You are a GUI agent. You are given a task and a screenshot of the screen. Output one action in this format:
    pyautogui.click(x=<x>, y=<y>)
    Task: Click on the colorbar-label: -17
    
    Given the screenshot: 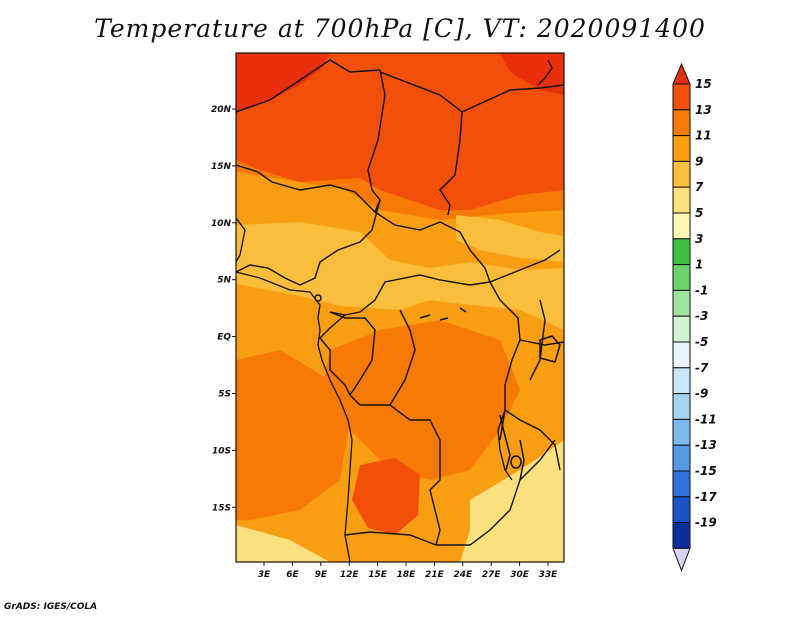 What is the action you would take?
    pyautogui.click(x=706, y=497)
    